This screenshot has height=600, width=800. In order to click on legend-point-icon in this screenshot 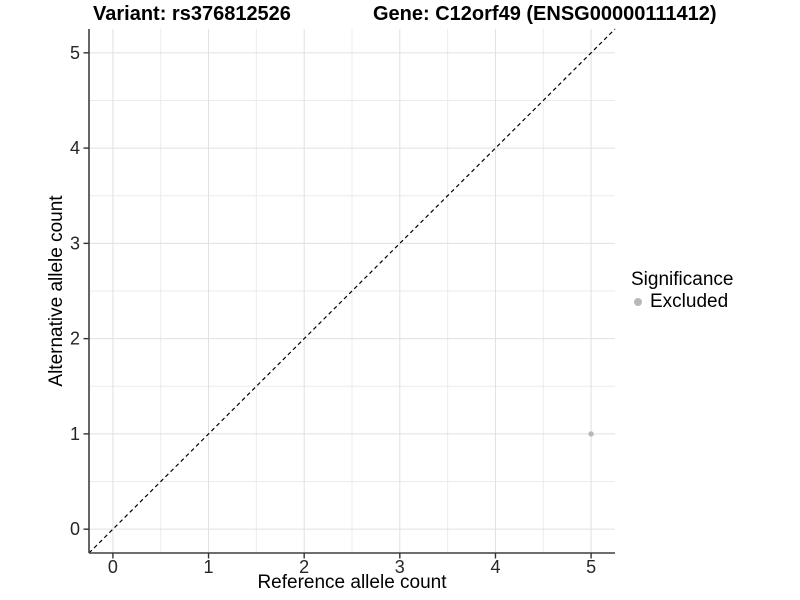, I will do `click(638, 302)`.